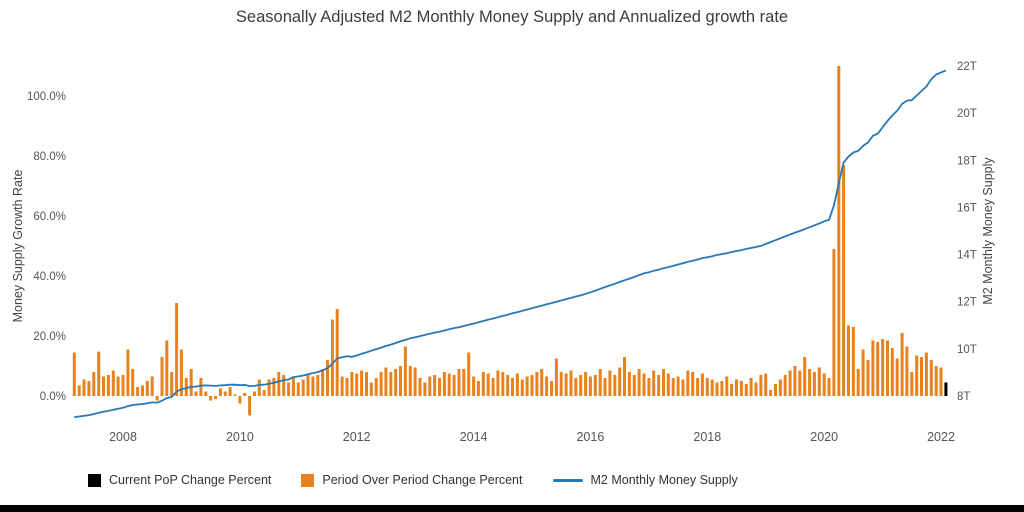  What do you see at coordinates (941, 437) in the screenshot?
I see `x-tick-label: 2022` at bounding box center [941, 437].